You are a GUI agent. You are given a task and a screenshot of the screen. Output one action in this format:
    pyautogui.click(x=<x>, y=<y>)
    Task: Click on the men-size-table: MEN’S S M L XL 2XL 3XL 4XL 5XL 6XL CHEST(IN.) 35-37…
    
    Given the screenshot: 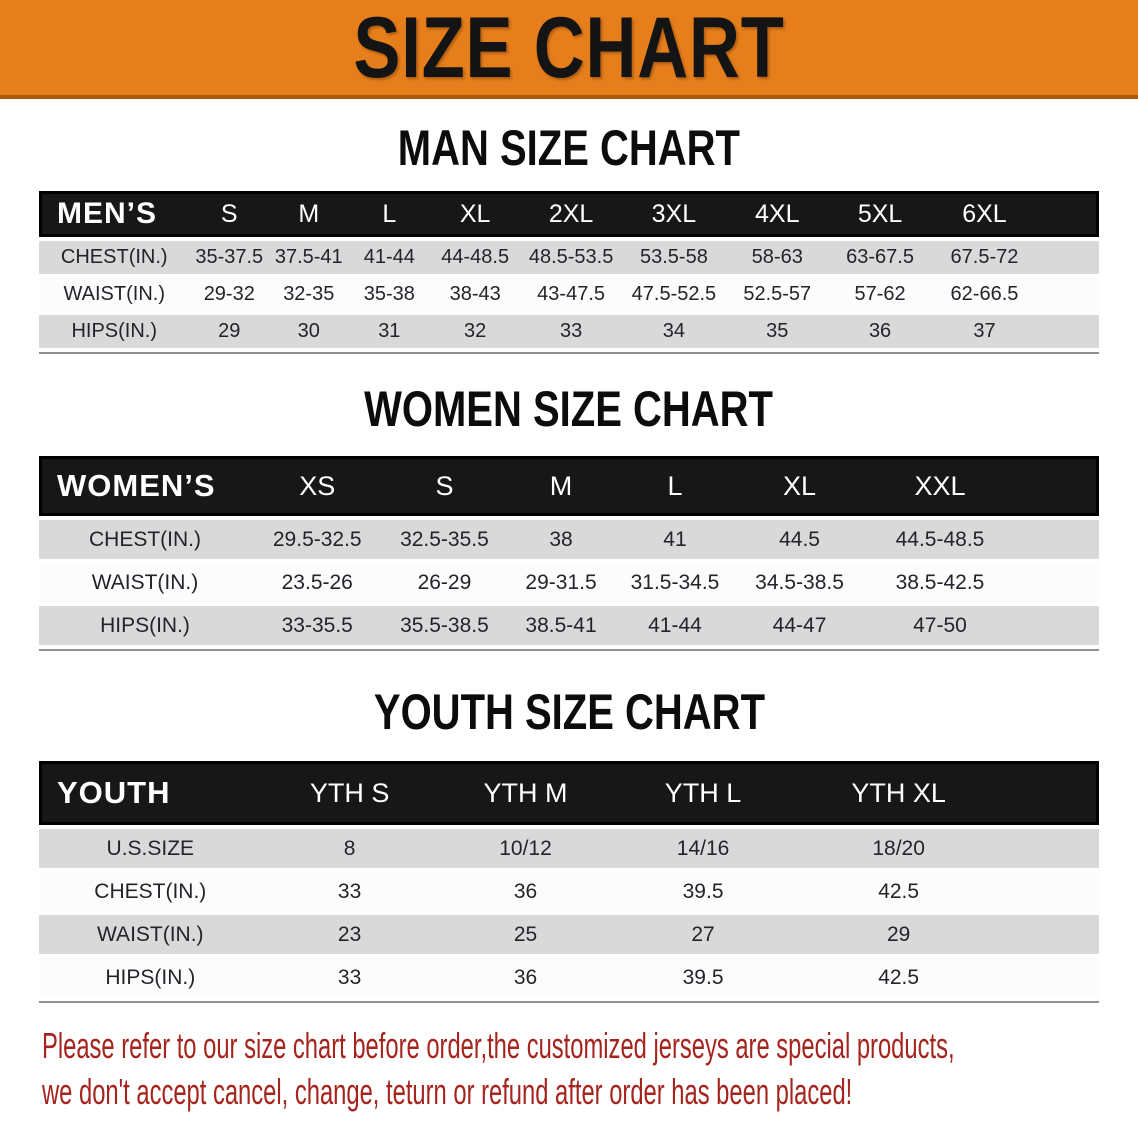 What is the action you would take?
    pyautogui.click(x=569, y=270)
    